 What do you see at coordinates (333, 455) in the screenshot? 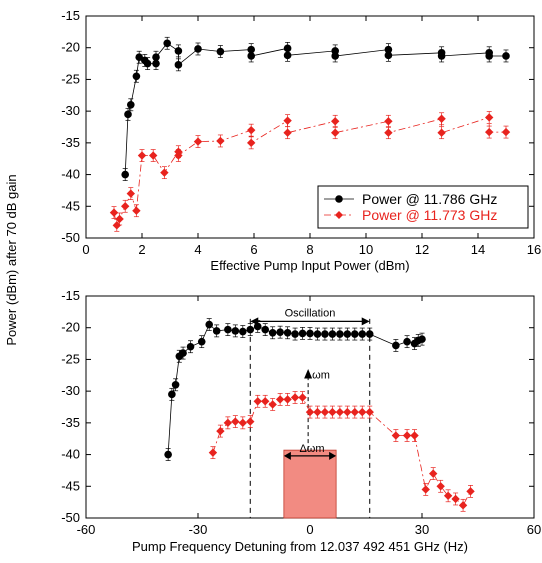
I see `delta-omega-arrowhead-right` at bounding box center [333, 455].